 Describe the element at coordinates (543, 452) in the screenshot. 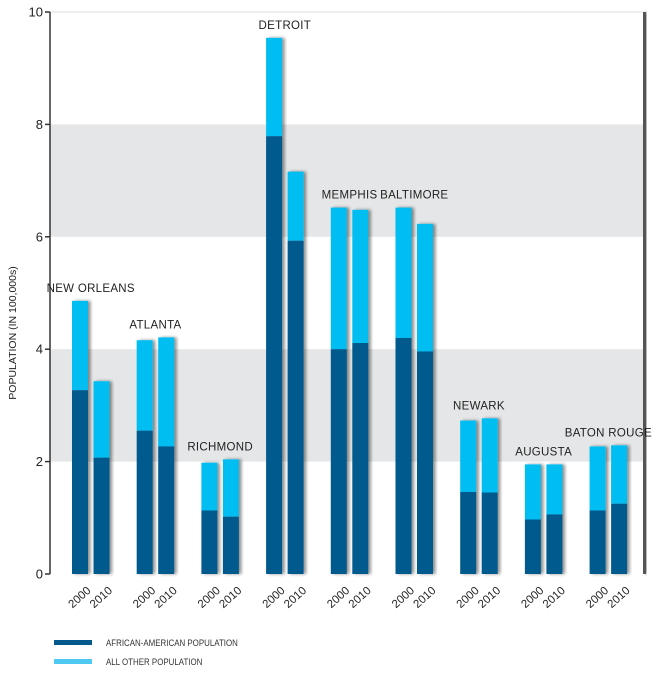

I see `city-label: AUGUSTA` at that location.